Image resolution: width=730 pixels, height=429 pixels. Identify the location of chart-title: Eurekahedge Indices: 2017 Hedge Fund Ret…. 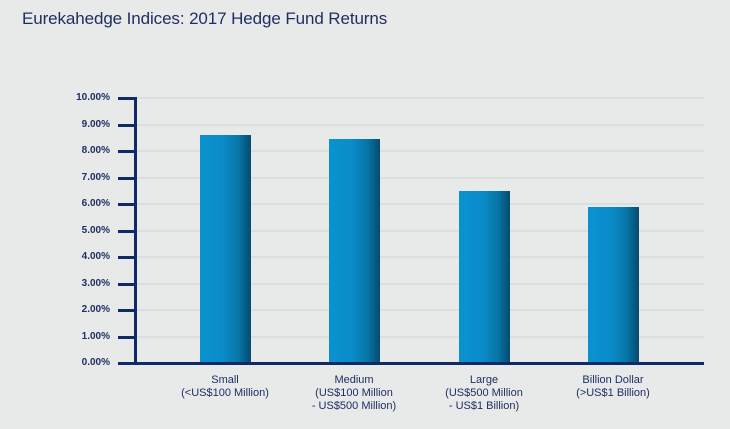
(205, 18).